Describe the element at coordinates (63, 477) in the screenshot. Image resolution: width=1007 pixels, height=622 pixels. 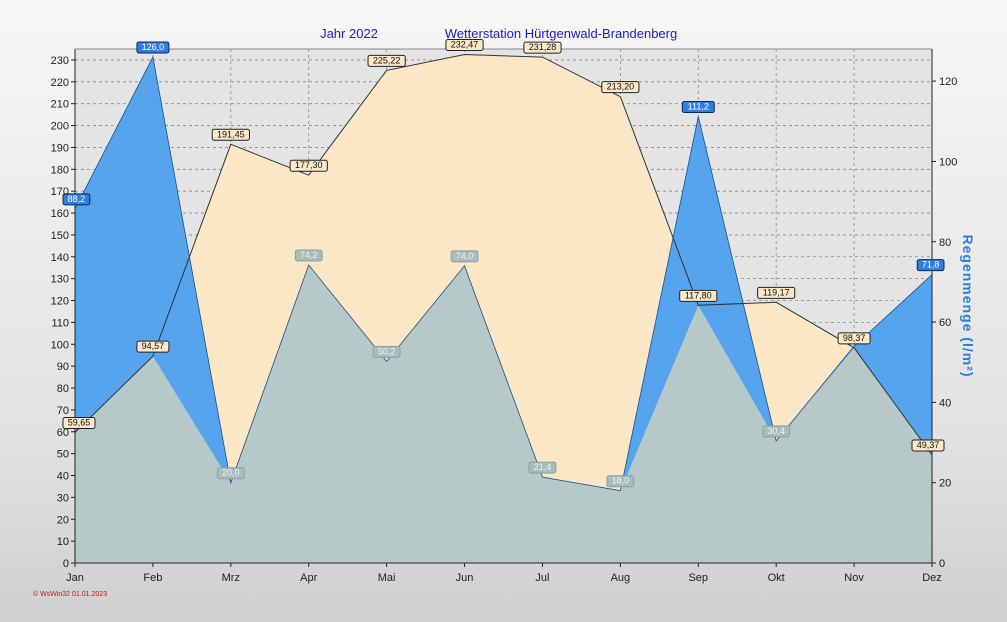
I see `left-tick-label: 40` at that location.